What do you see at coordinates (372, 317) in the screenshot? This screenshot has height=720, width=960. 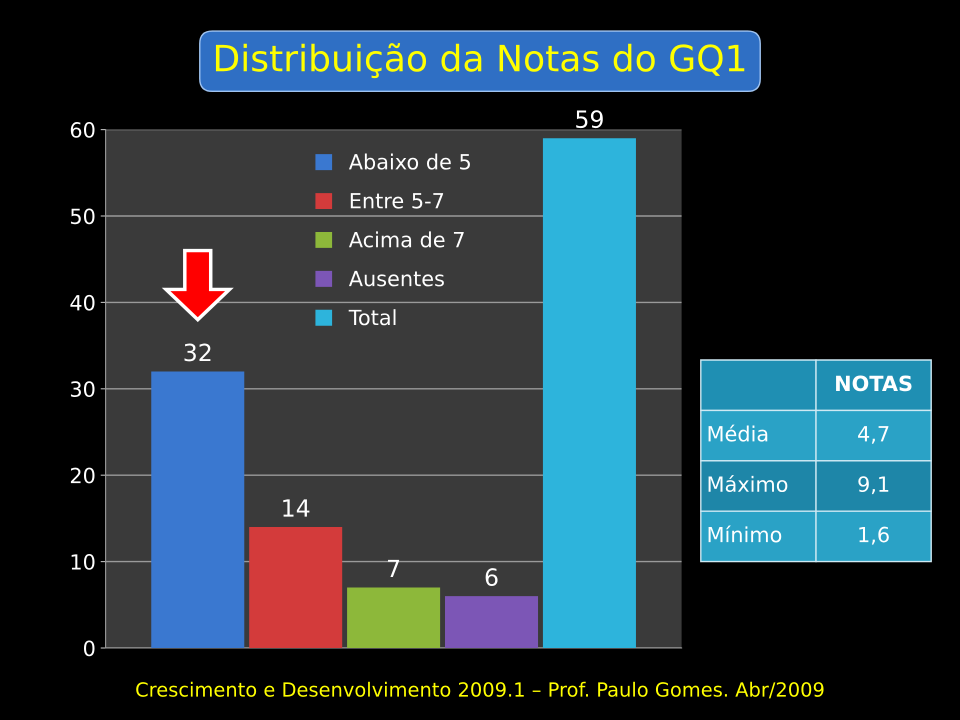 I see `legend-label: Total` at bounding box center [372, 317].